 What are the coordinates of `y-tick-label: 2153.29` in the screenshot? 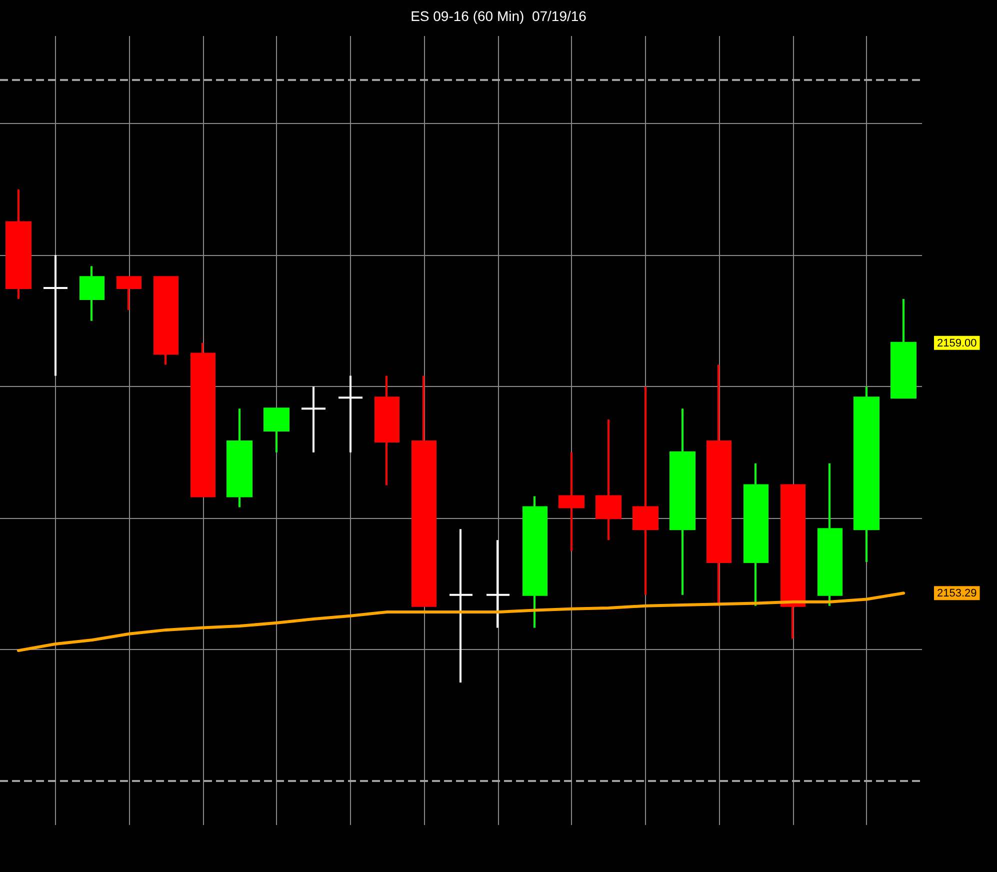 It's located at (957, 594).